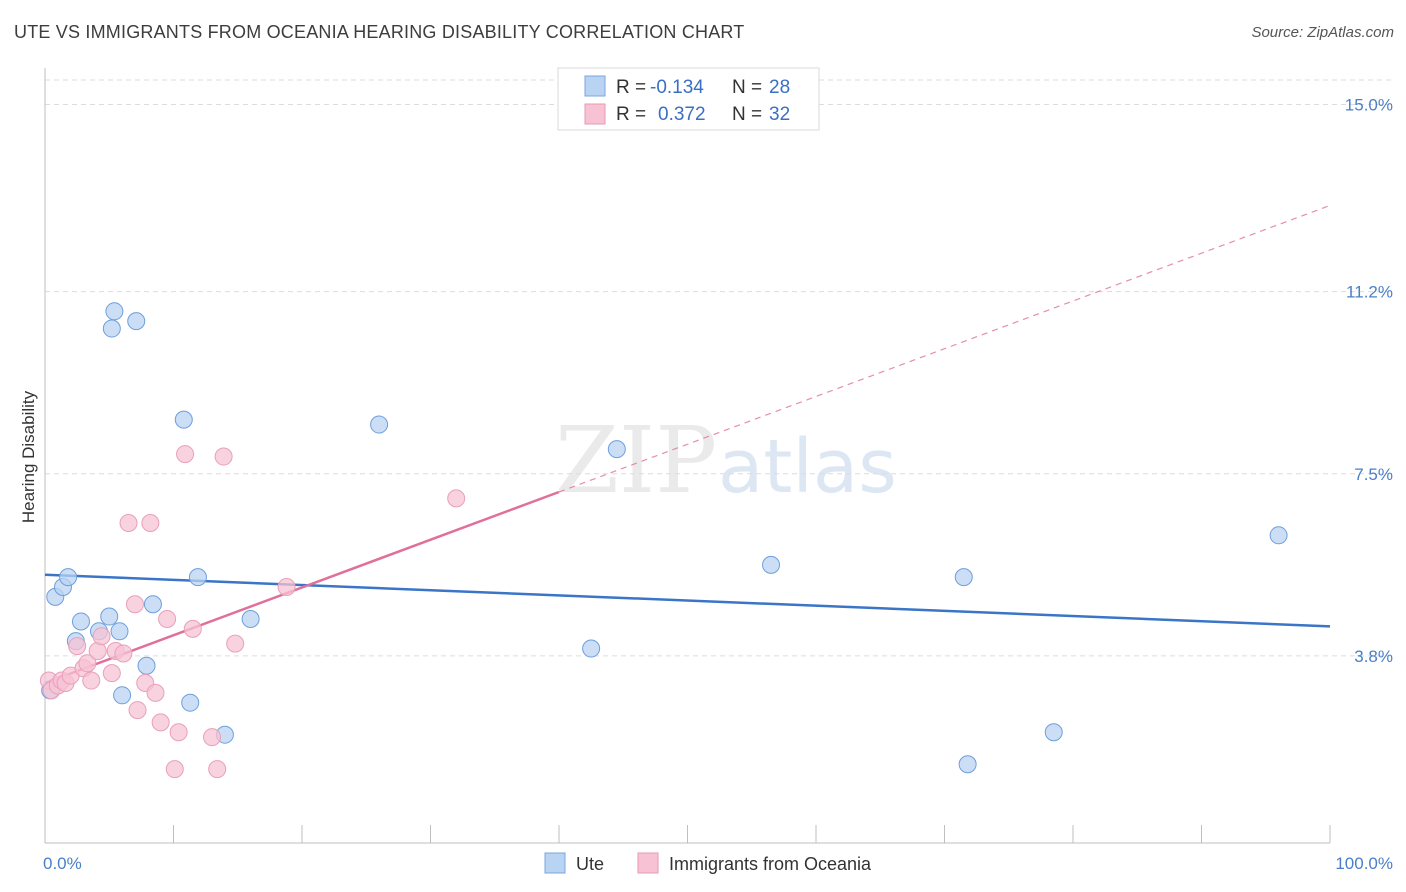 The width and height of the screenshot is (1406, 892). Describe the element at coordinates (779, 114) in the screenshot. I see `legend-n-value-oceania: 32` at that location.